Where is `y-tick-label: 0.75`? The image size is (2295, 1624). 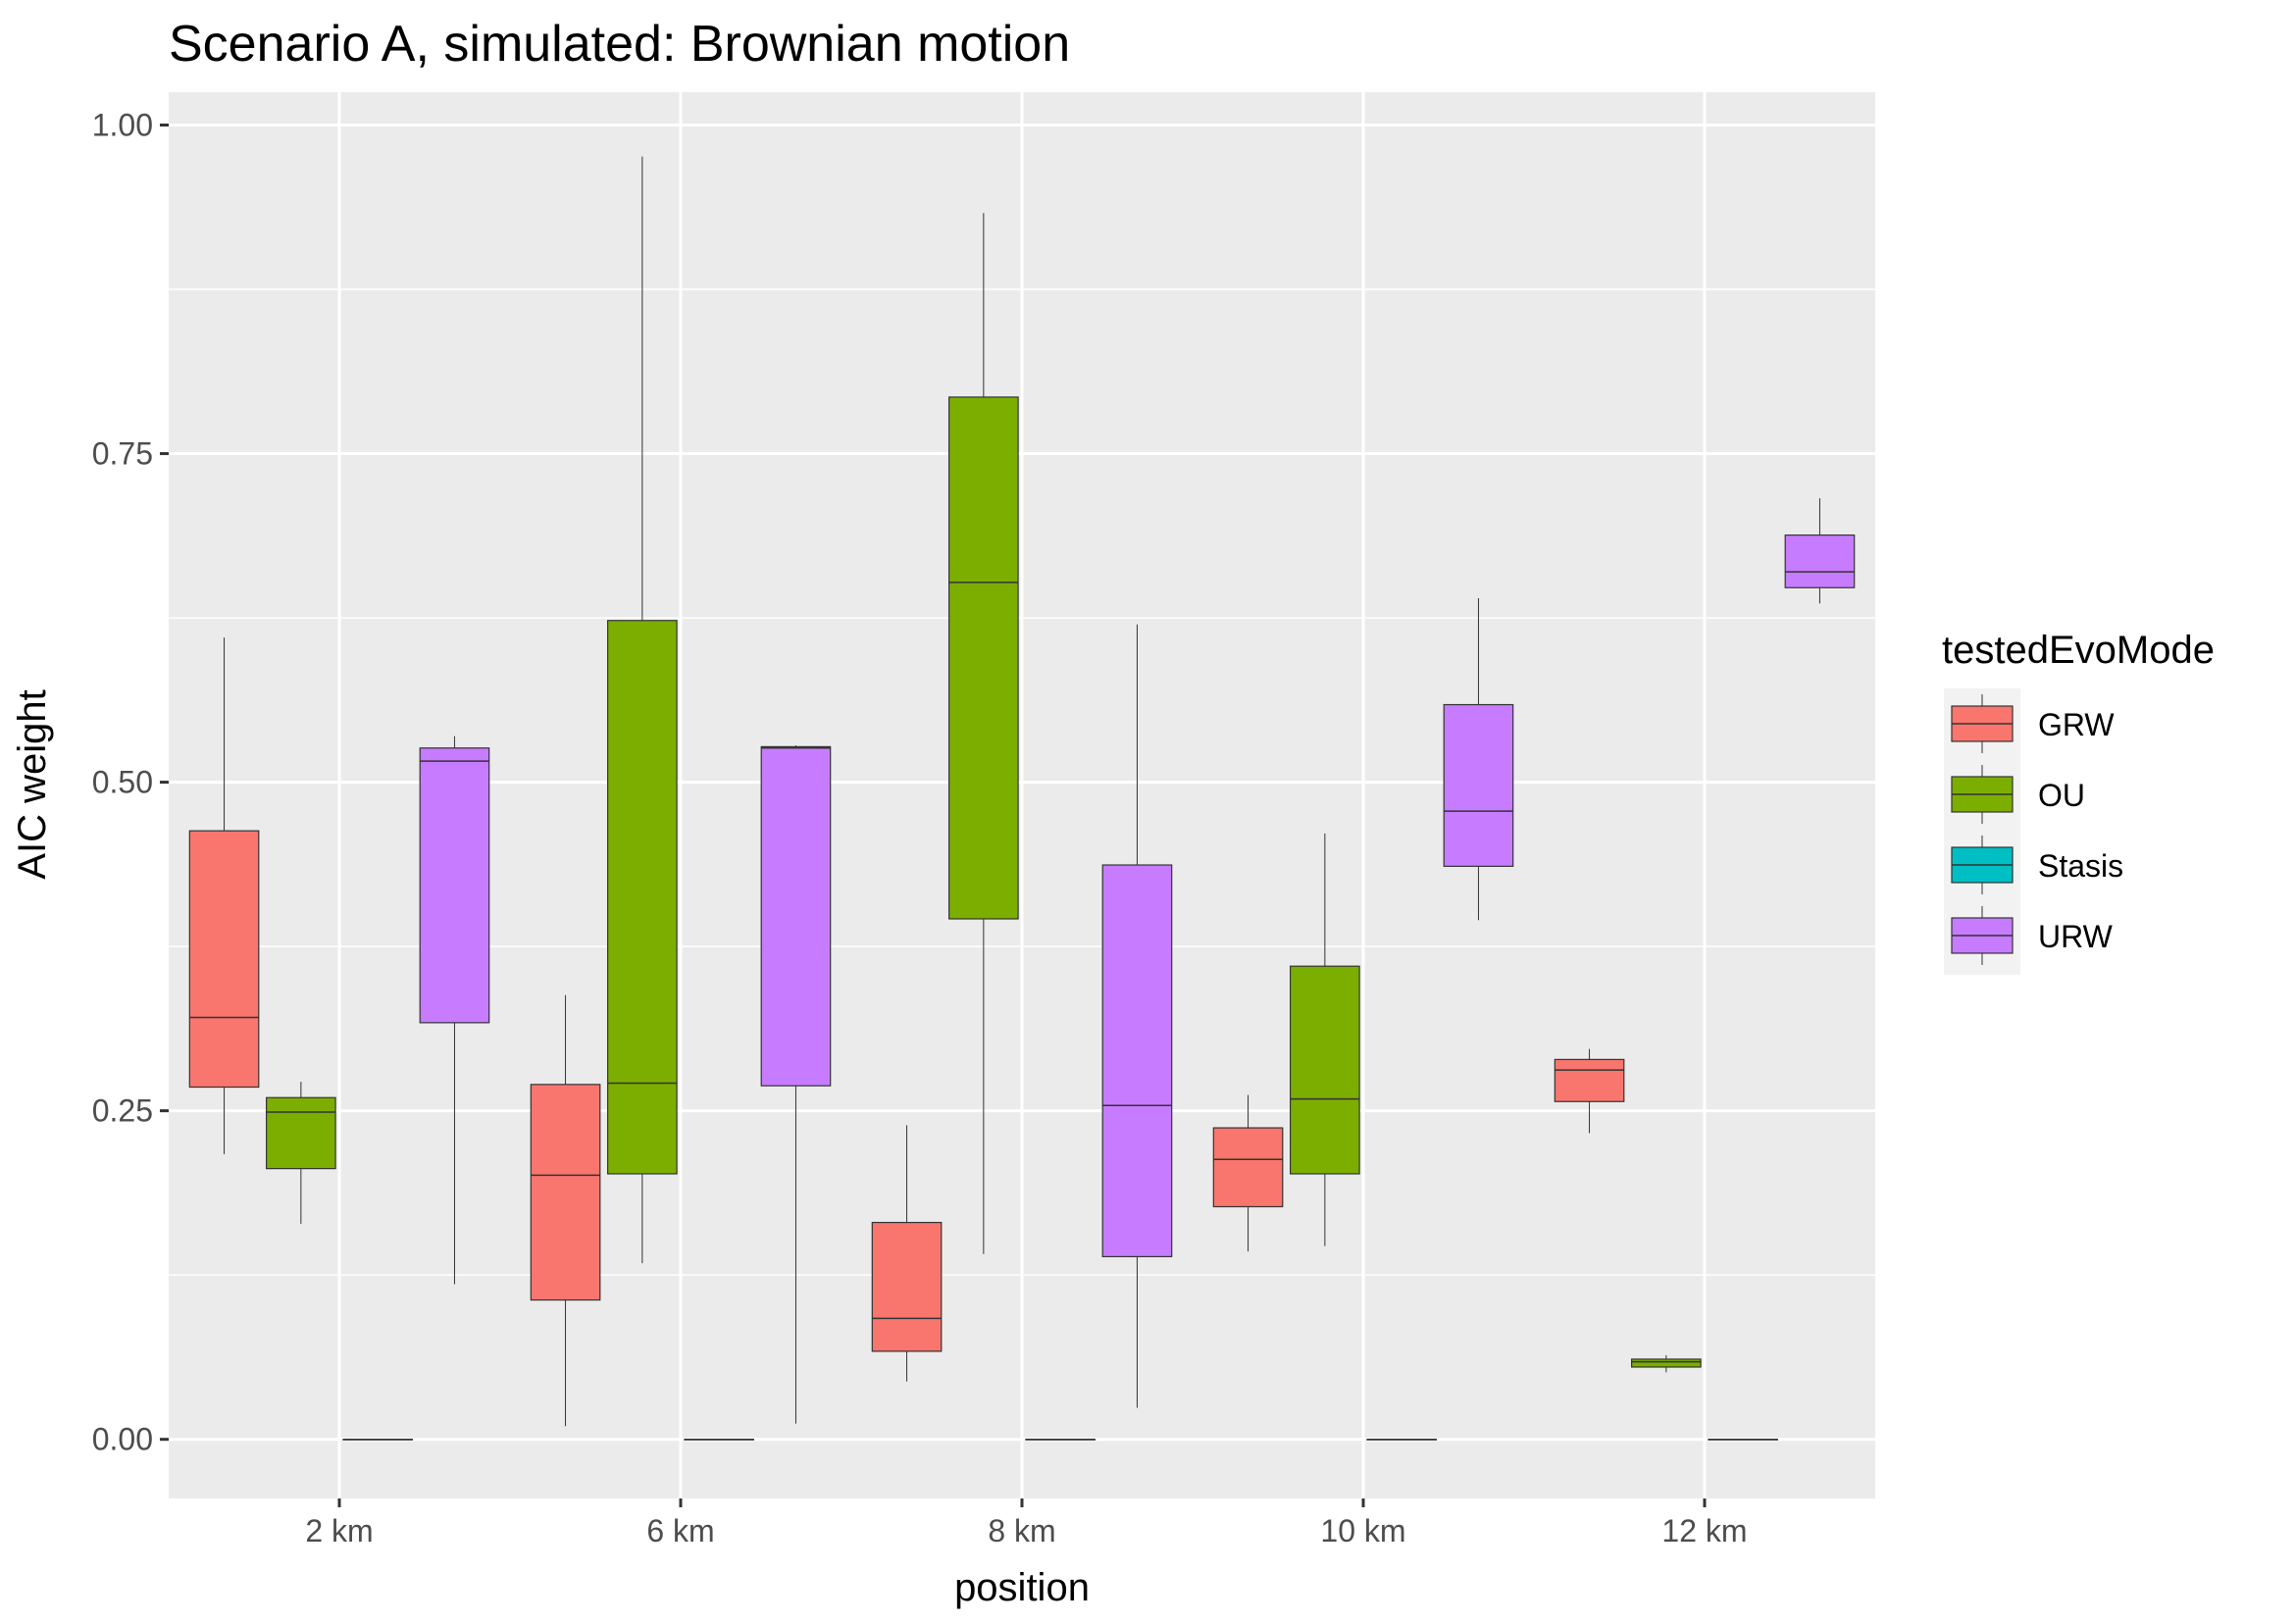
y-tick-label: 0.75 is located at coordinates (122, 454).